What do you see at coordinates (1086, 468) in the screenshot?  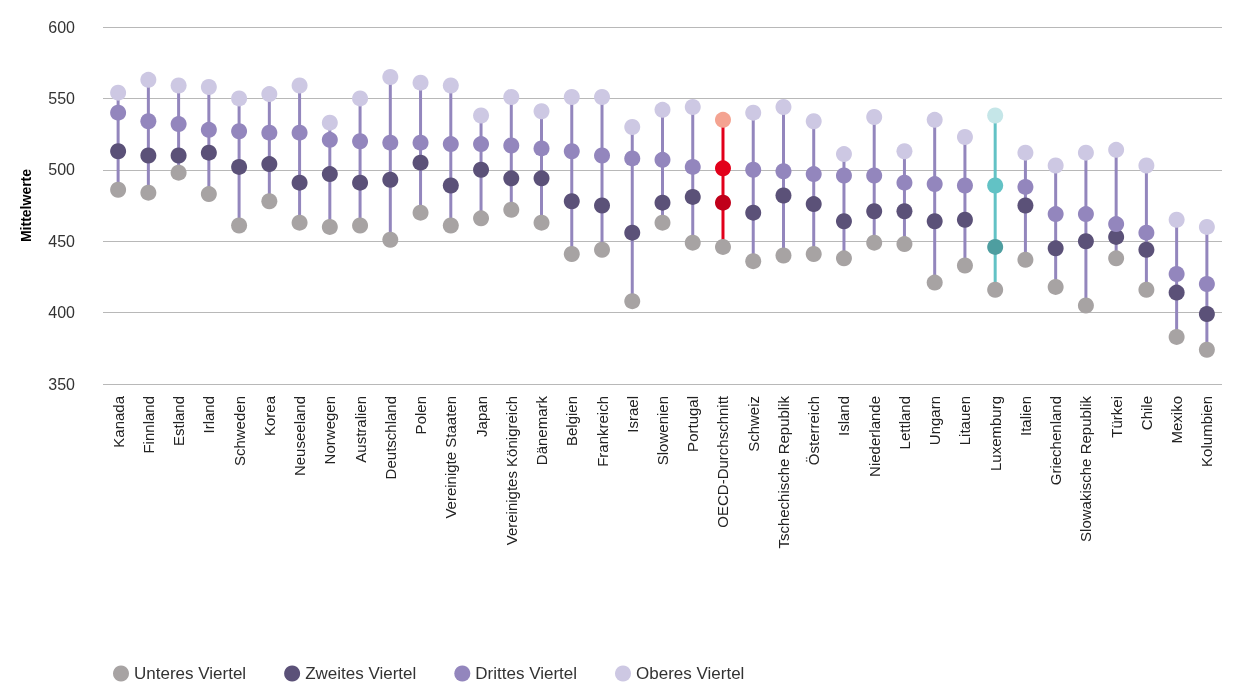 I see `x-tick-label: Slowakische Republik` at bounding box center [1086, 468].